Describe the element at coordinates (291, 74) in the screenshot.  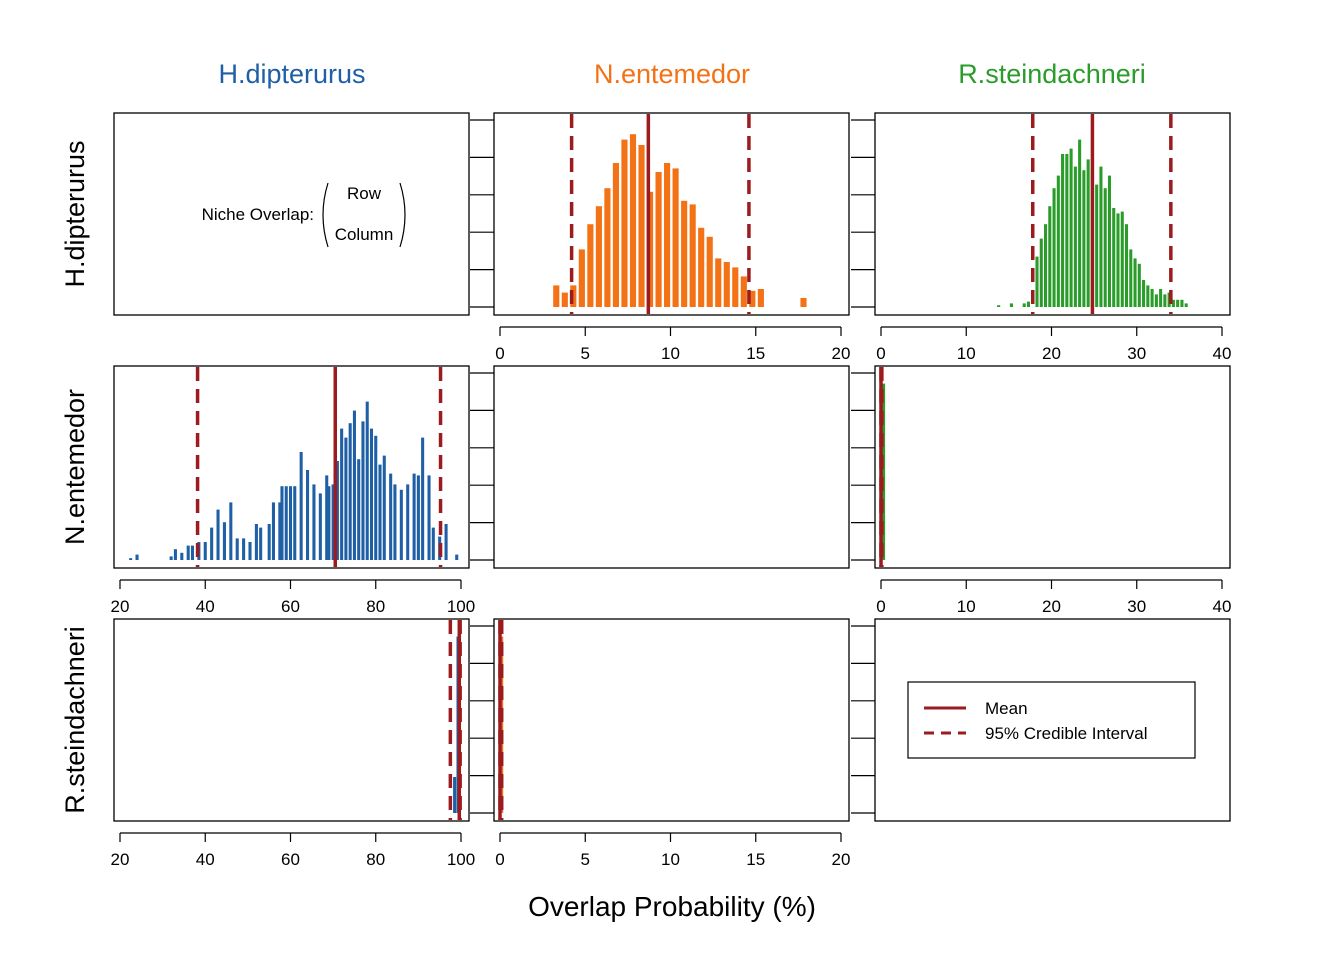
I see `column-title-h-dipterurus: H.dipterurus` at that location.